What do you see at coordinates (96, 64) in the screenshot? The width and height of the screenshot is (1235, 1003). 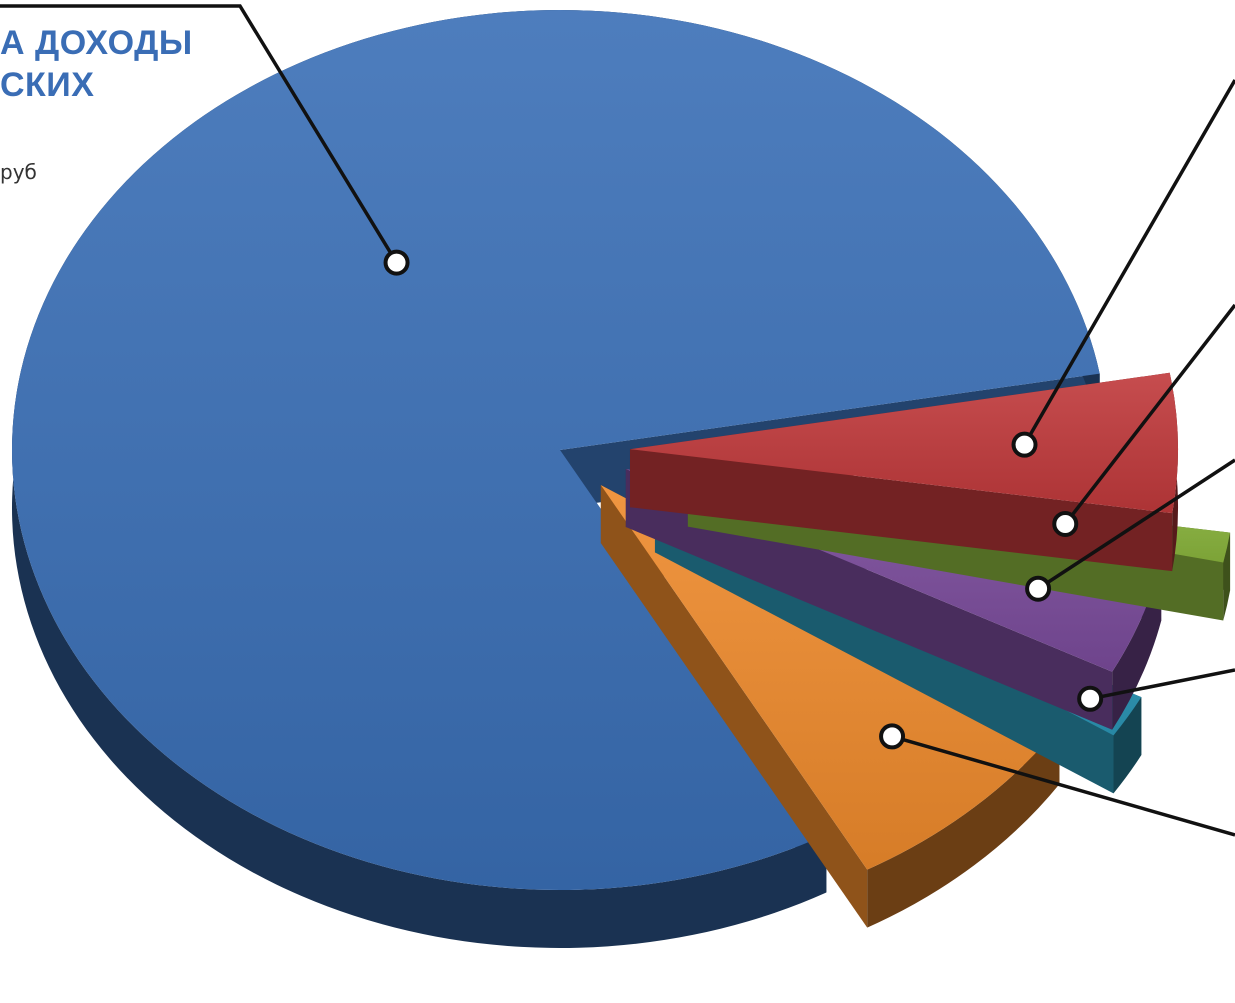 I see `chart-title: А ДОХОДЫ СКИХ` at bounding box center [96, 64].